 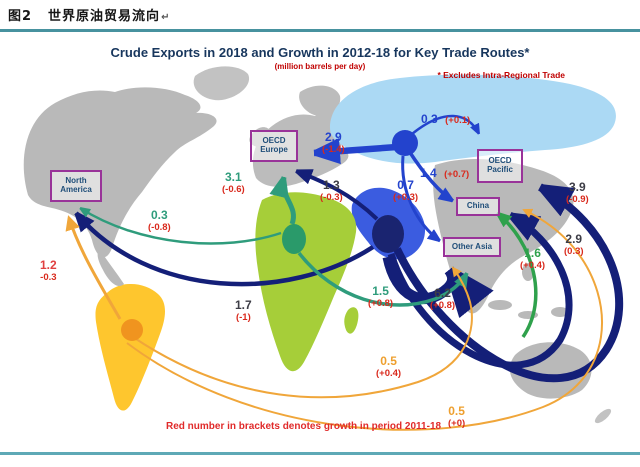 I want to click on flow-label-south-america-to-north-america: 1.2 -0.3, so click(x=48, y=270).